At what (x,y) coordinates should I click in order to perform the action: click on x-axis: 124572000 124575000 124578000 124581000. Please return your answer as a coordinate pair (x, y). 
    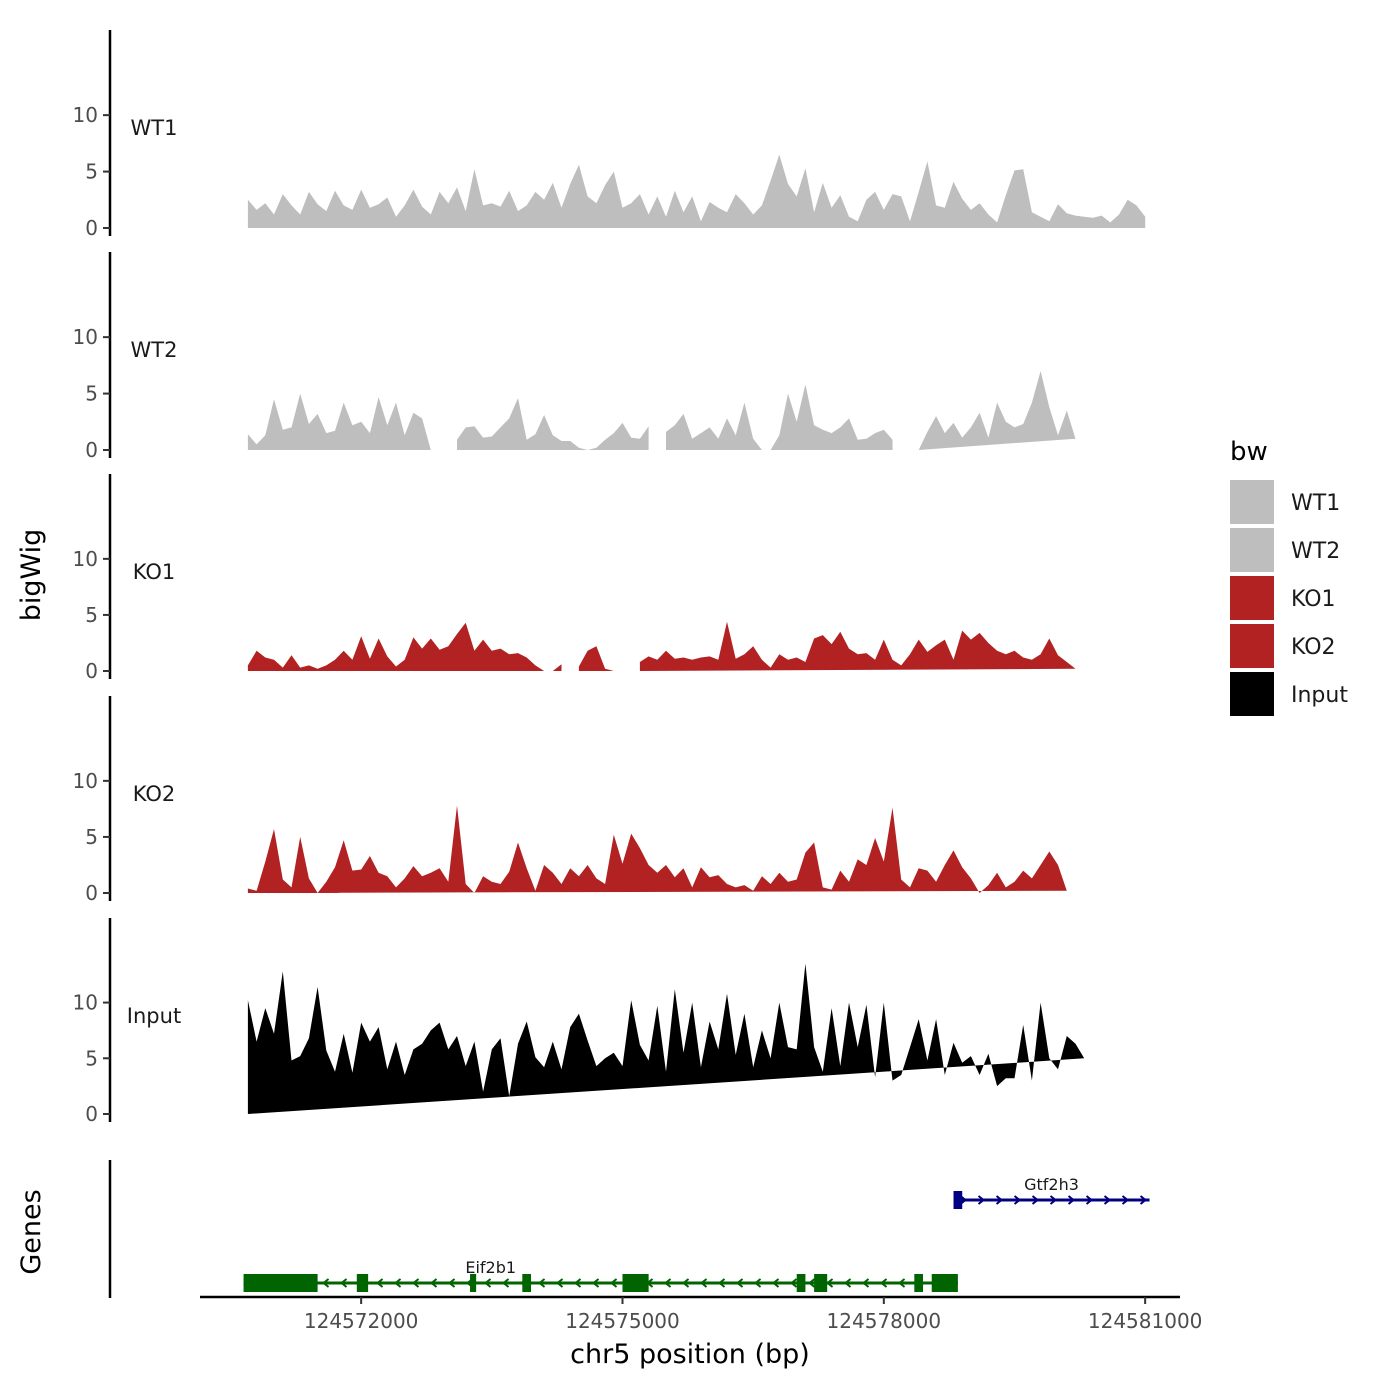
    Looking at the image, I should click on (701, 1314).